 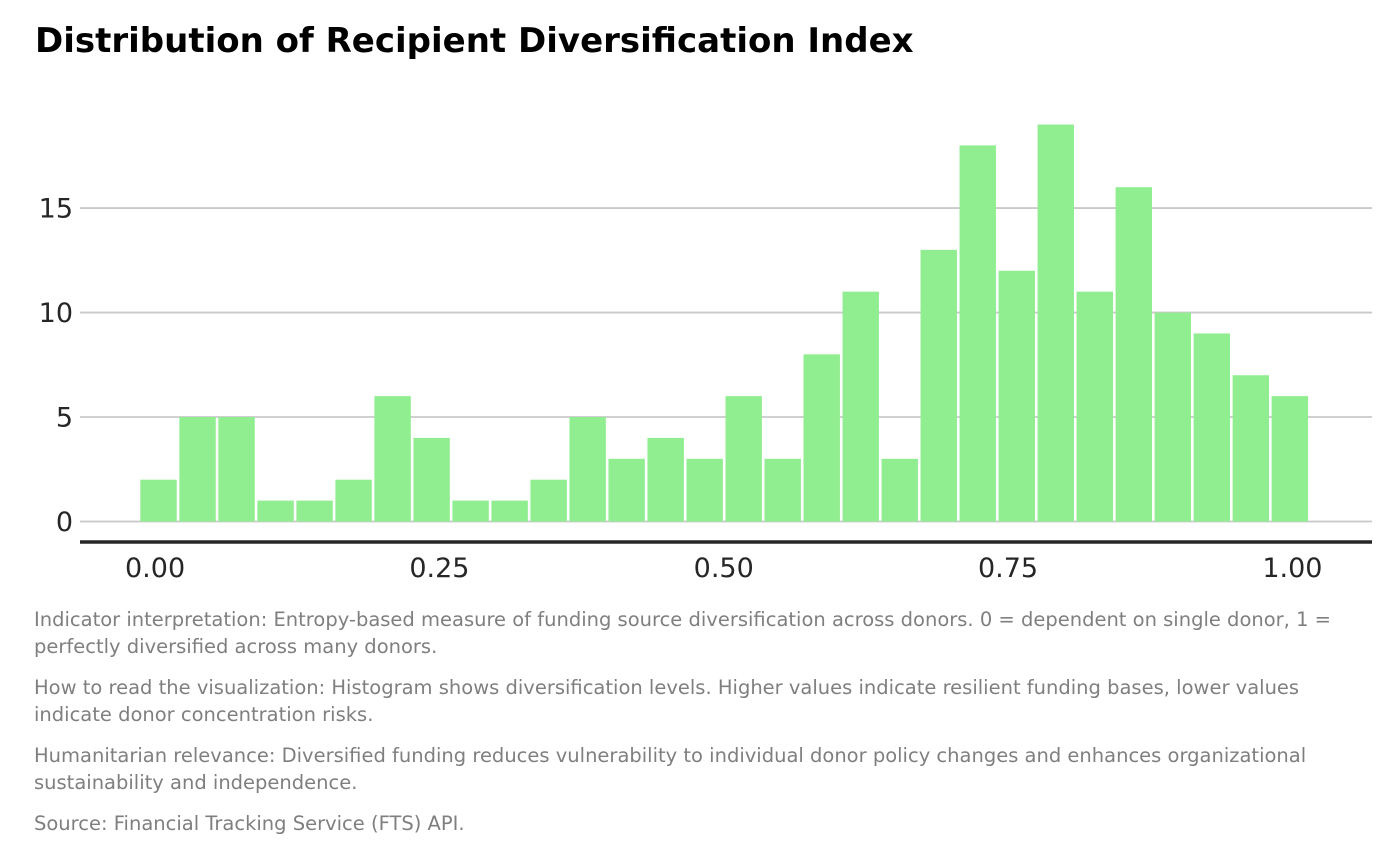 What do you see at coordinates (1008, 568) in the screenshot?
I see `x-tick-label: 0.75` at bounding box center [1008, 568].